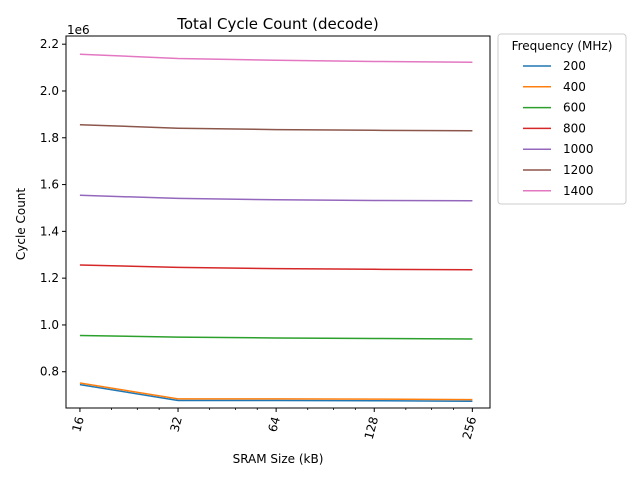 Image resolution: width=640 pixels, height=480 pixels. I want to click on legend-title: Frequency (MHz), so click(562, 46).